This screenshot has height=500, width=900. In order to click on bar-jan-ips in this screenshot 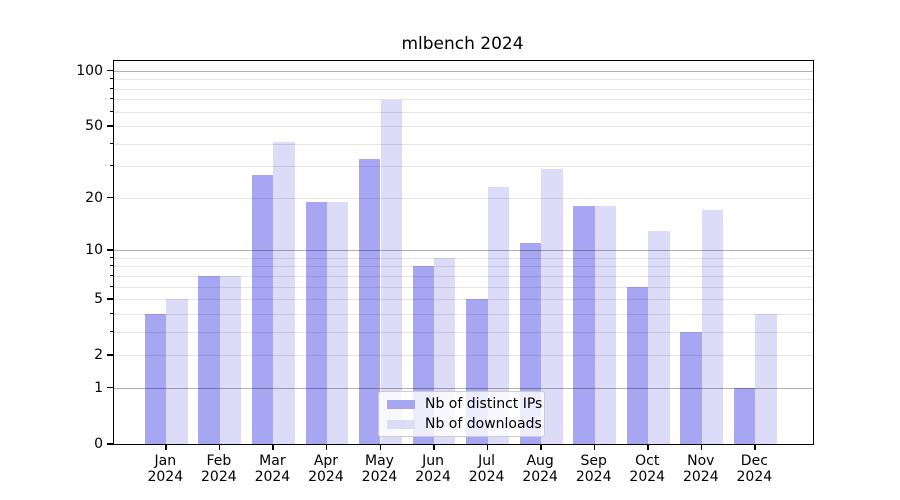, I will do `click(155, 378)`.